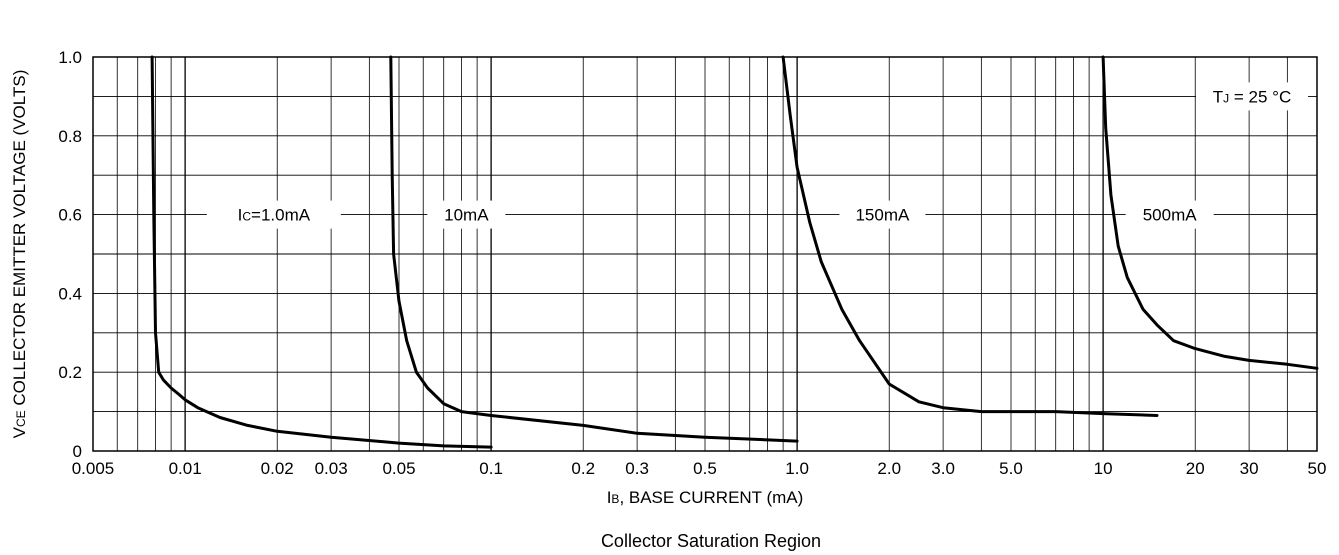 Image resolution: width=1339 pixels, height=555 pixels. What do you see at coordinates (70, 57) in the screenshot?
I see `y-tick-label: 1.0` at bounding box center [70, 57].